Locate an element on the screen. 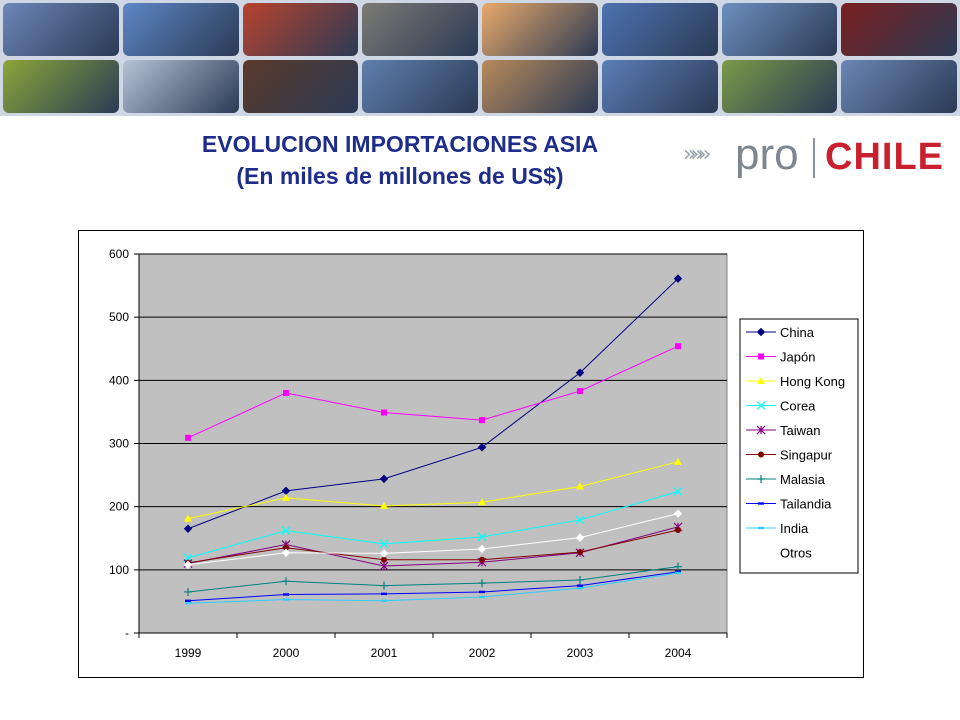 The height and width of the screenshot is (720, 960). x-tick-label: 2003 is located at coordinates (580, 653).